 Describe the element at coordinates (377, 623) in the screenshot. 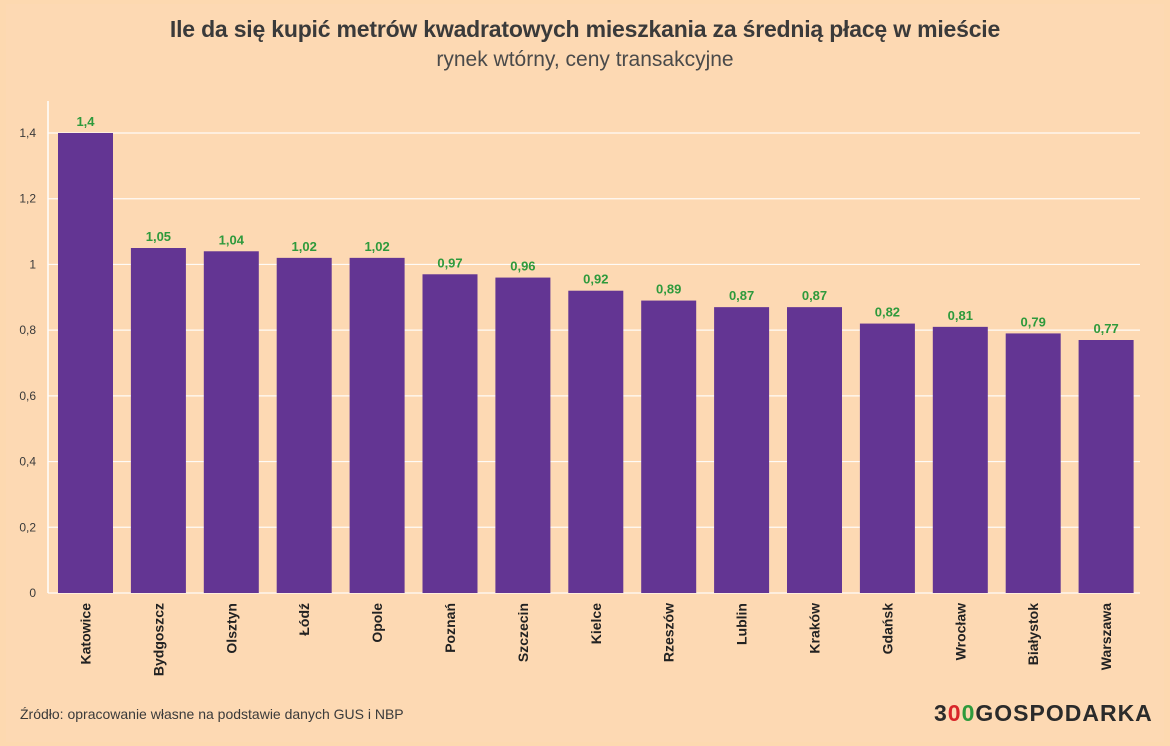

I see `category-label: Opole` at that location.